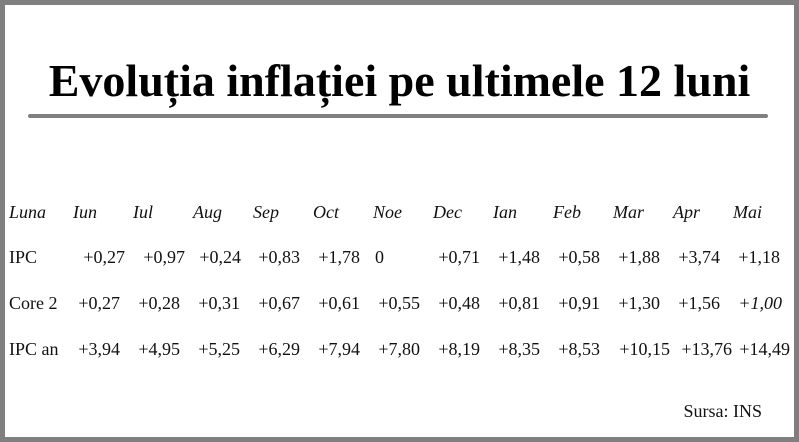 The height and width of the screenshot is (442, 799). What do you see at coordinates (567, 212) in the screenshot?
I see `month-header-feb: Feb` at bounding box center [567, 212].